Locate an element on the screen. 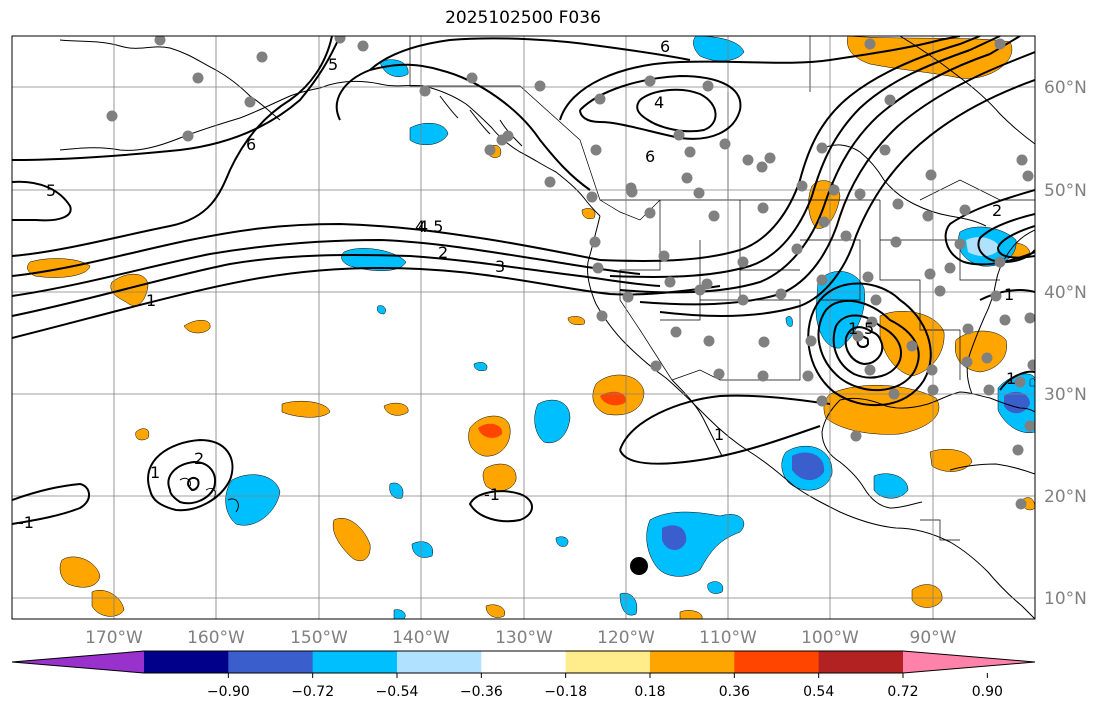  svg-text: 130°W is located at coordinates (524, 638).